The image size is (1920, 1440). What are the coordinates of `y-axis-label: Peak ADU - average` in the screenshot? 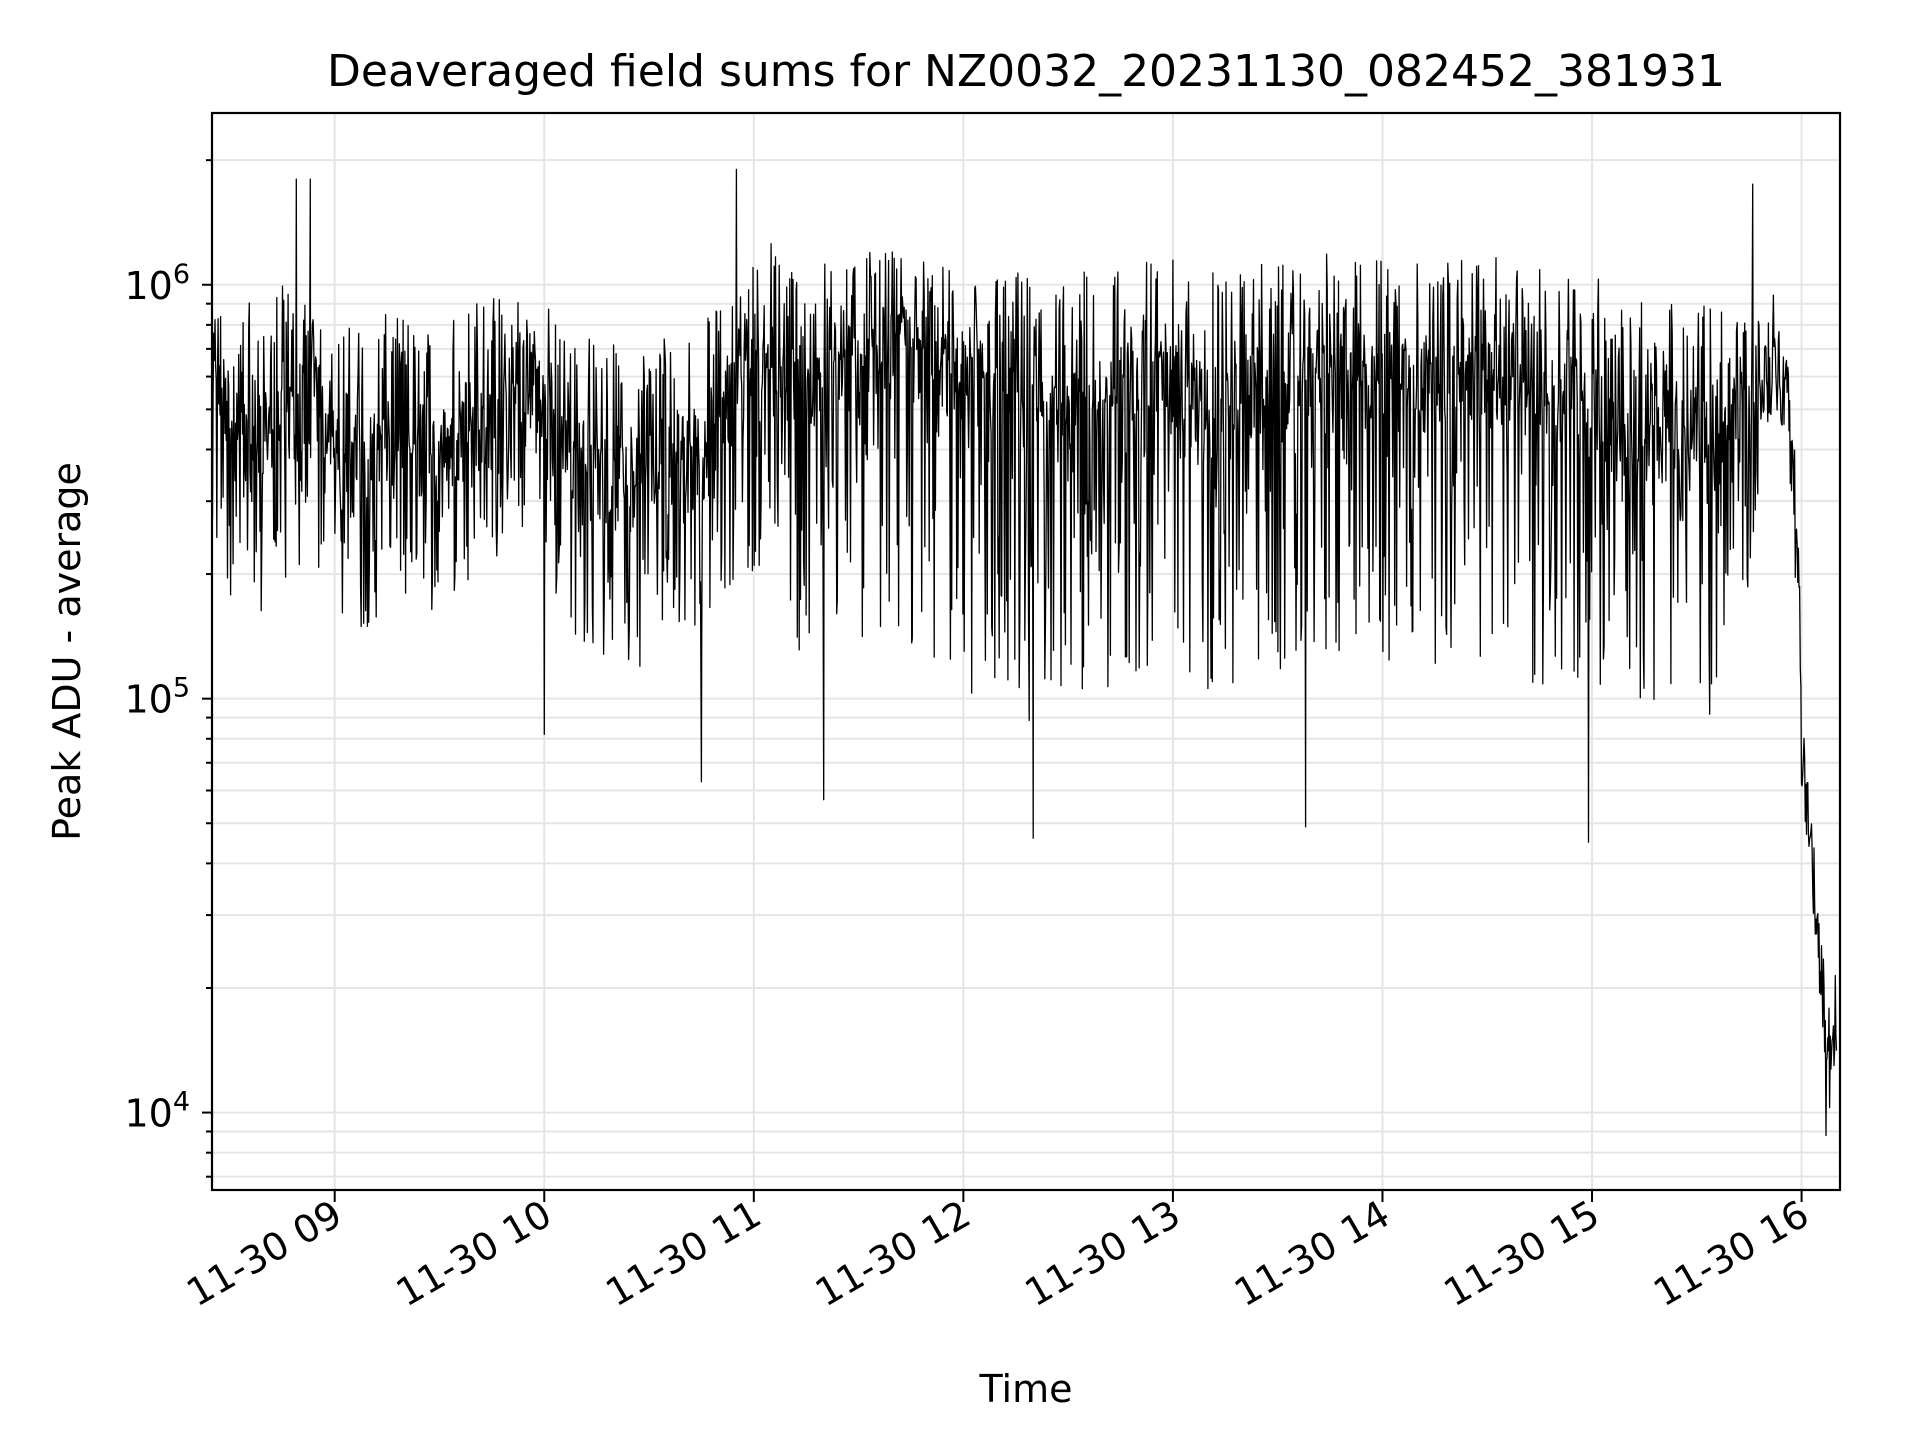 It's located at (67, 651).